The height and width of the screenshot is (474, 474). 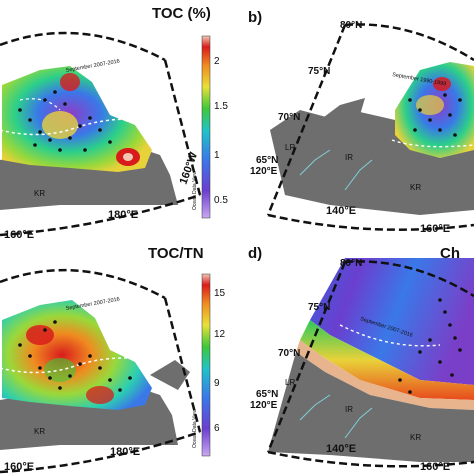 I want to click on panel-c-title: TOC/TN, so click(x=176, y=253).